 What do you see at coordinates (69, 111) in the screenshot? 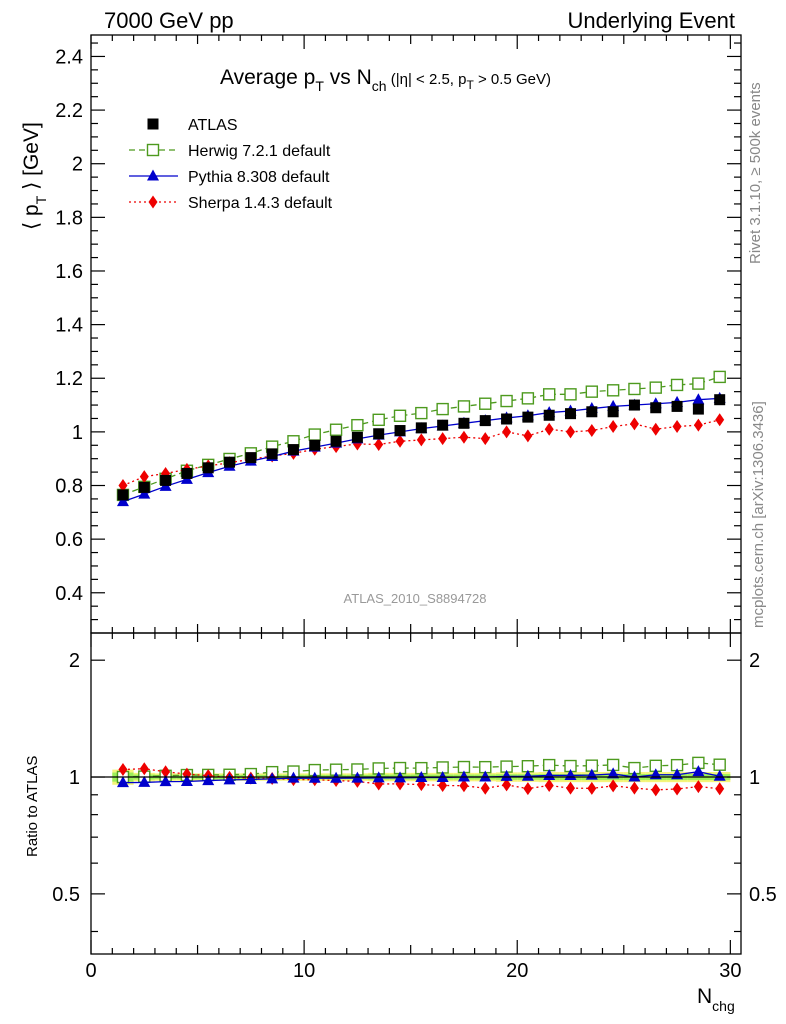
I see `y-tick-label: 2.2` at bounding box center [69, 111].